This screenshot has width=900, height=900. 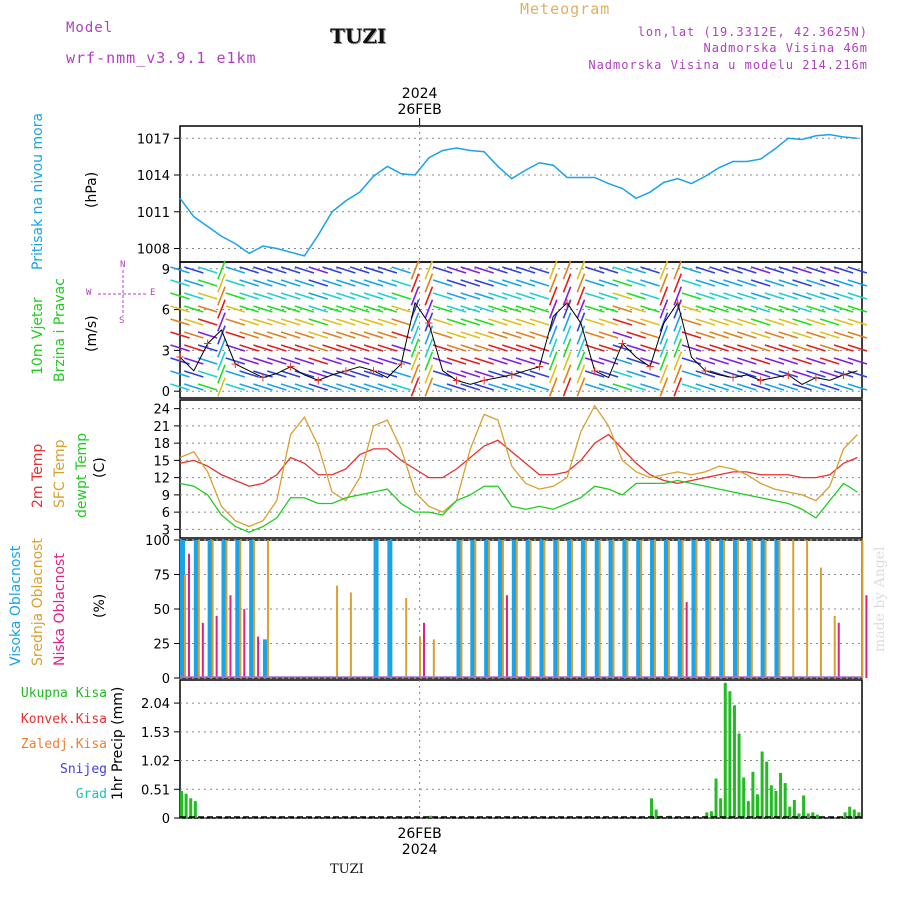 I want to click on legend-freezing-rain: Zaledj.Kisa, so click(x=63, y=744).